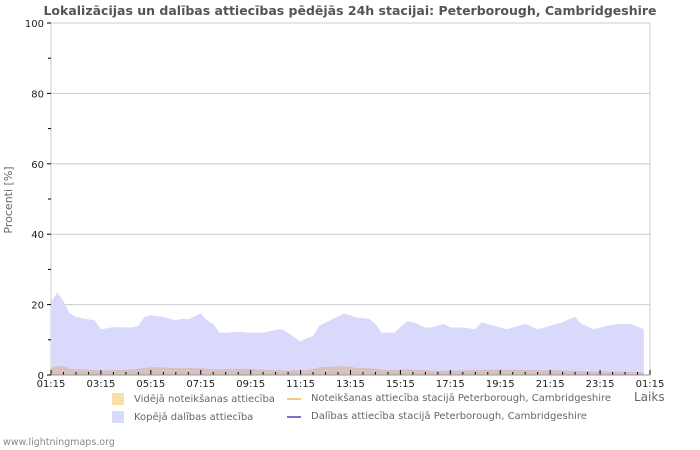 This screenshot has width=700, height=450. Describe the element at coordinates (59, 442) in the screenshot. I see `footer-link: www.lightningmaps.org` at that location.